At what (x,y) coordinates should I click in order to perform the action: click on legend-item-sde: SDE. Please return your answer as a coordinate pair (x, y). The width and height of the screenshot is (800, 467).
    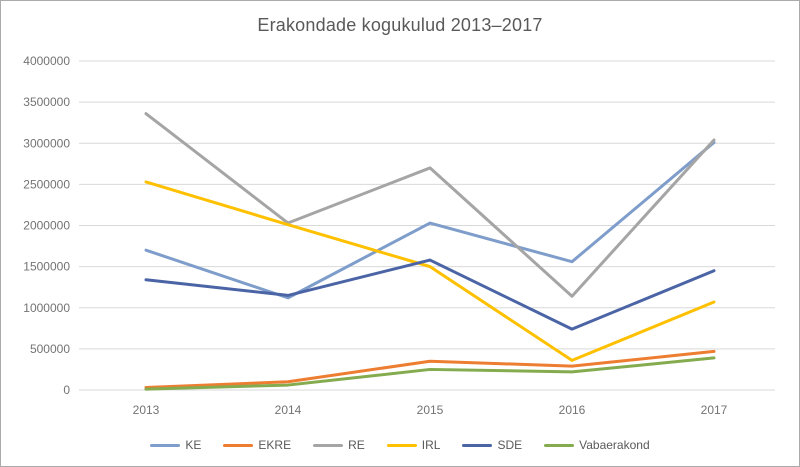
    Looking at the image, I should click on (492, 445).